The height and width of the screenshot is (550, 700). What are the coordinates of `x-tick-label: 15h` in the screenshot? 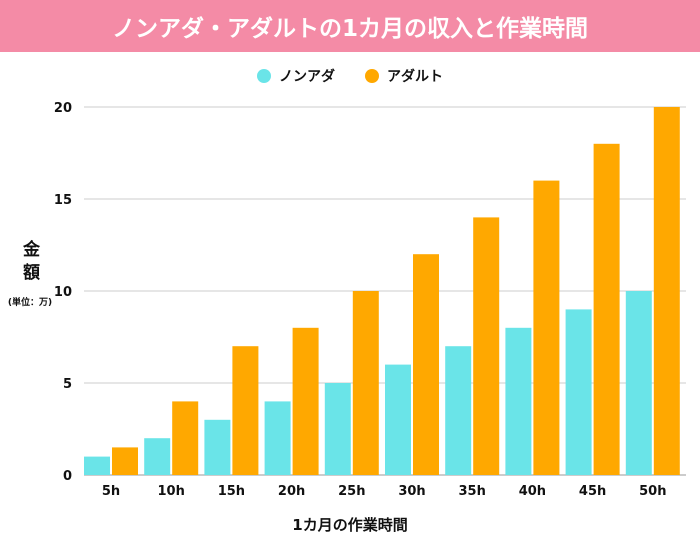 It's located at (231, 491).